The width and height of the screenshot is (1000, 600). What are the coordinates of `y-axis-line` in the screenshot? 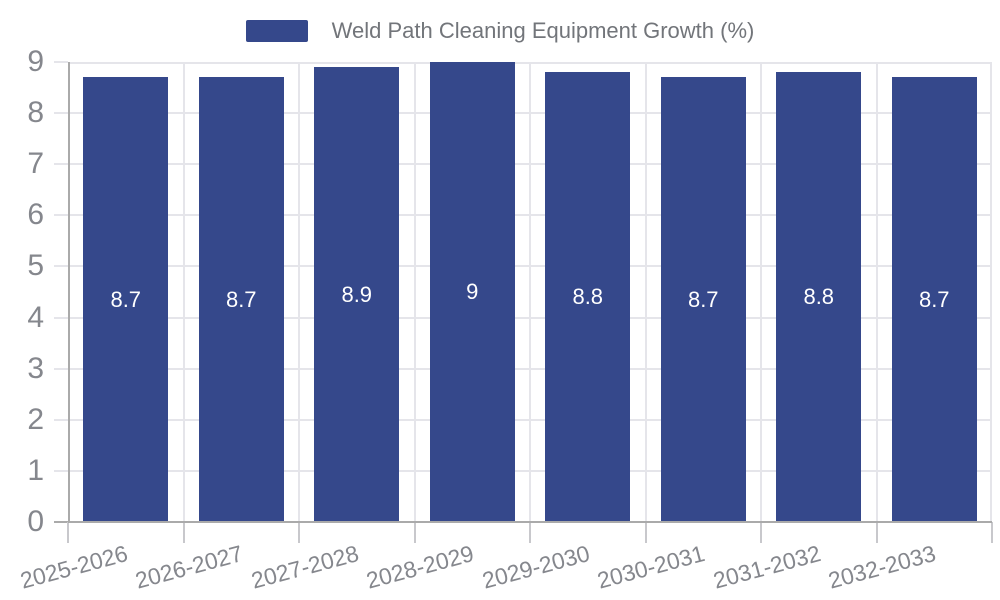 It's located at (69, 292).